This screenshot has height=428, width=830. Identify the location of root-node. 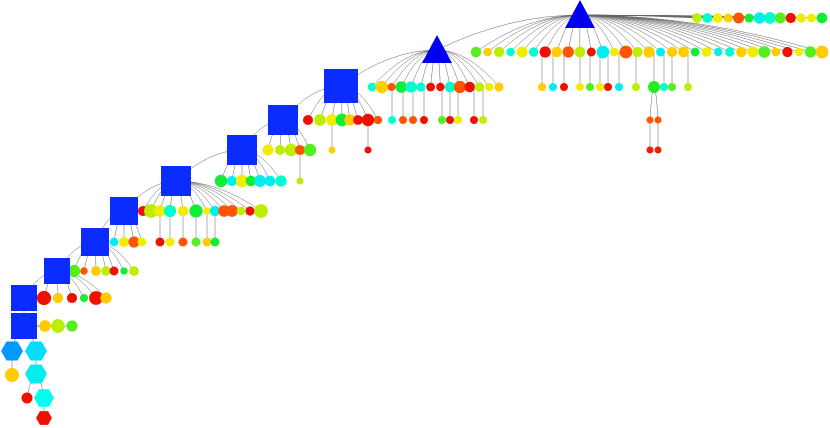
(437, 49).